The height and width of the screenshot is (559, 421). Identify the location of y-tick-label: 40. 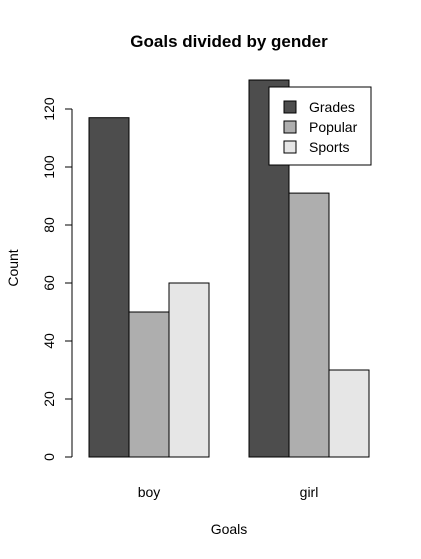
(49, 341).